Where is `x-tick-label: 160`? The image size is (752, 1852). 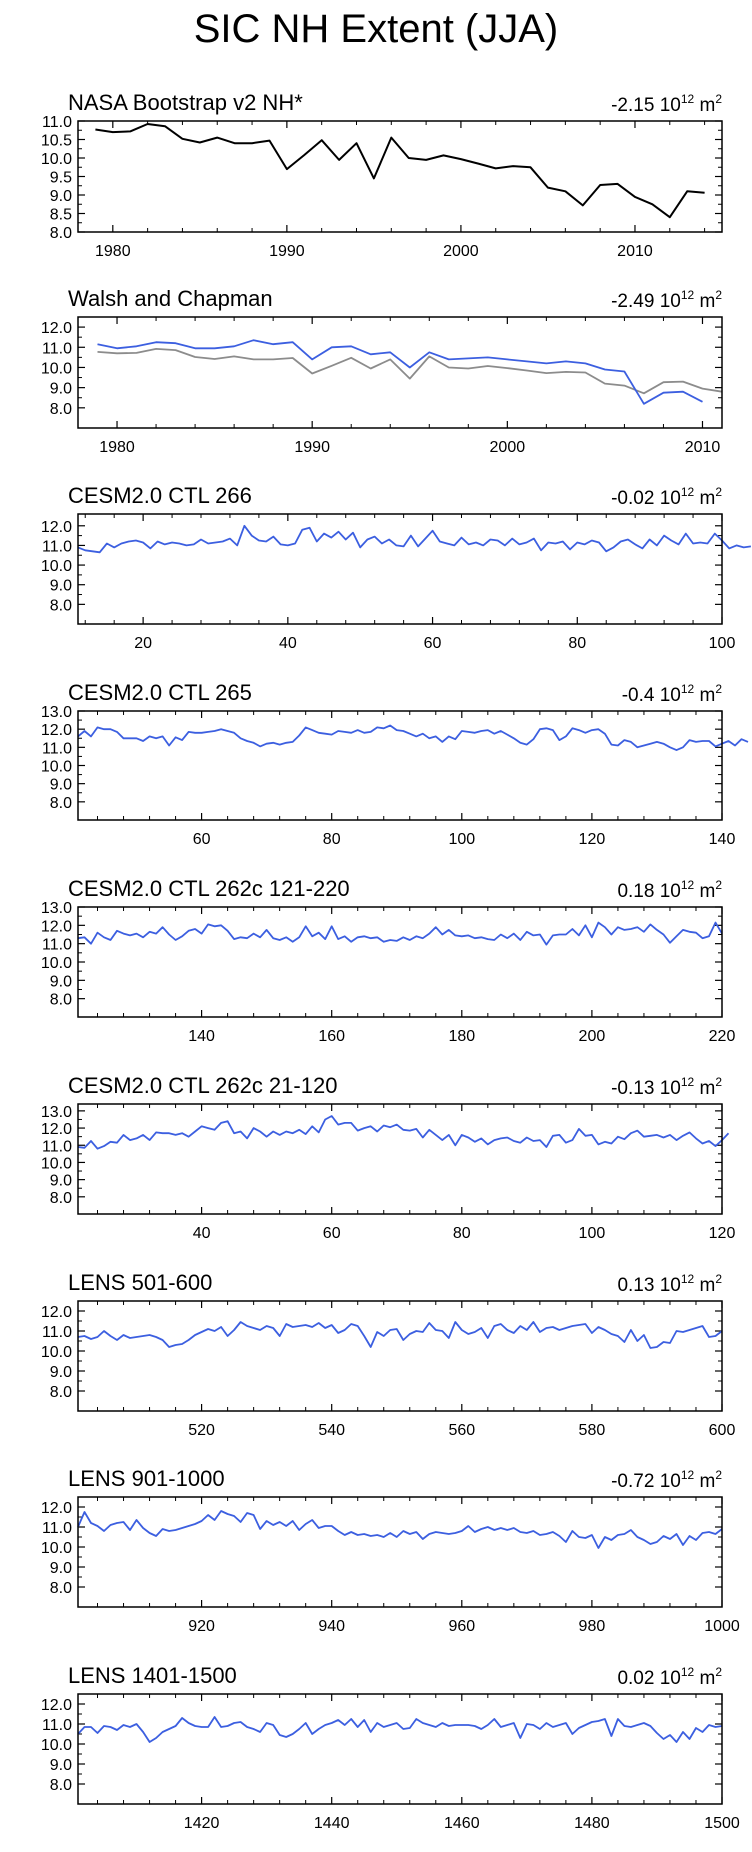 x-tick-label: 160 is located at coordinates (331, 1036).